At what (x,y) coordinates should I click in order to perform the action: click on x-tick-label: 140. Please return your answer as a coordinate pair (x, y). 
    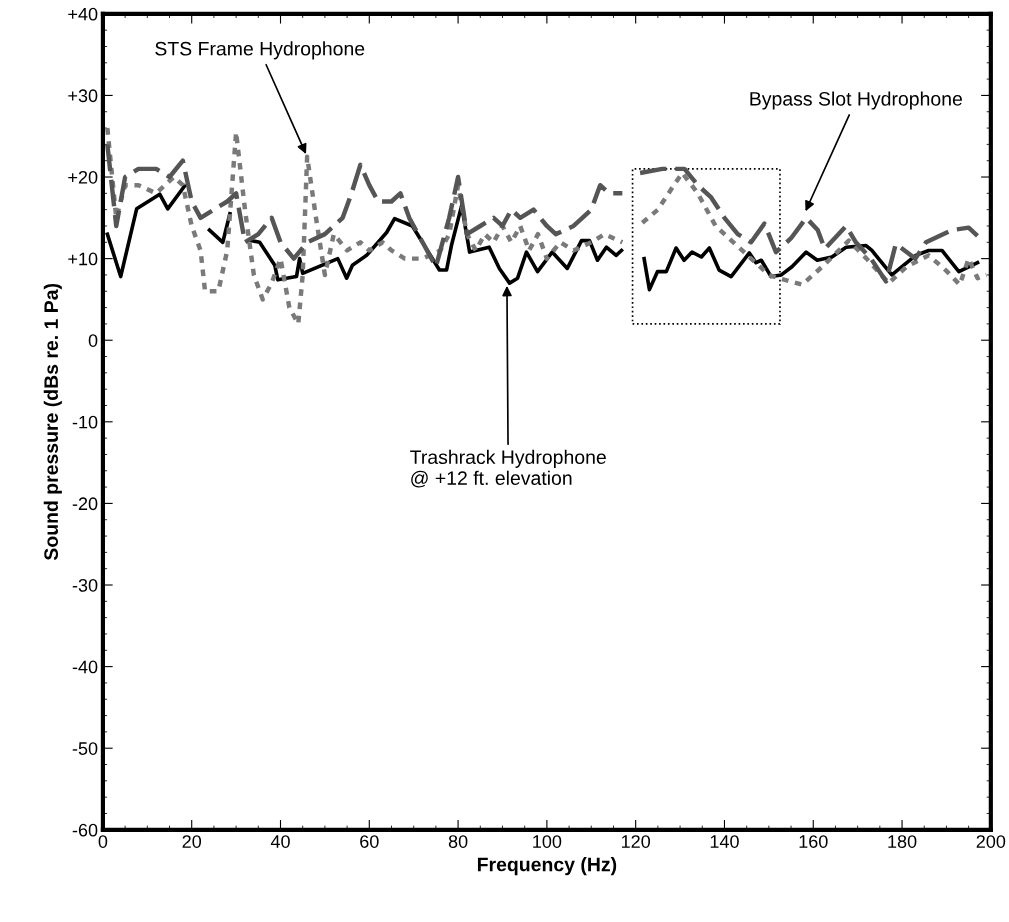
    Looking at the image, I should click on (724, 841).